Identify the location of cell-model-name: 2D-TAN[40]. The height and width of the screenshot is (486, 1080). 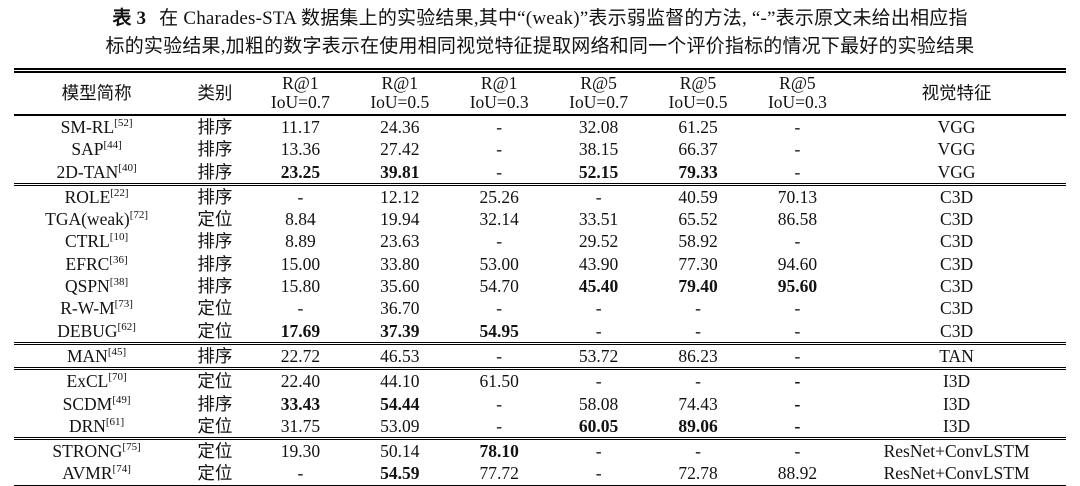
(97, 173).